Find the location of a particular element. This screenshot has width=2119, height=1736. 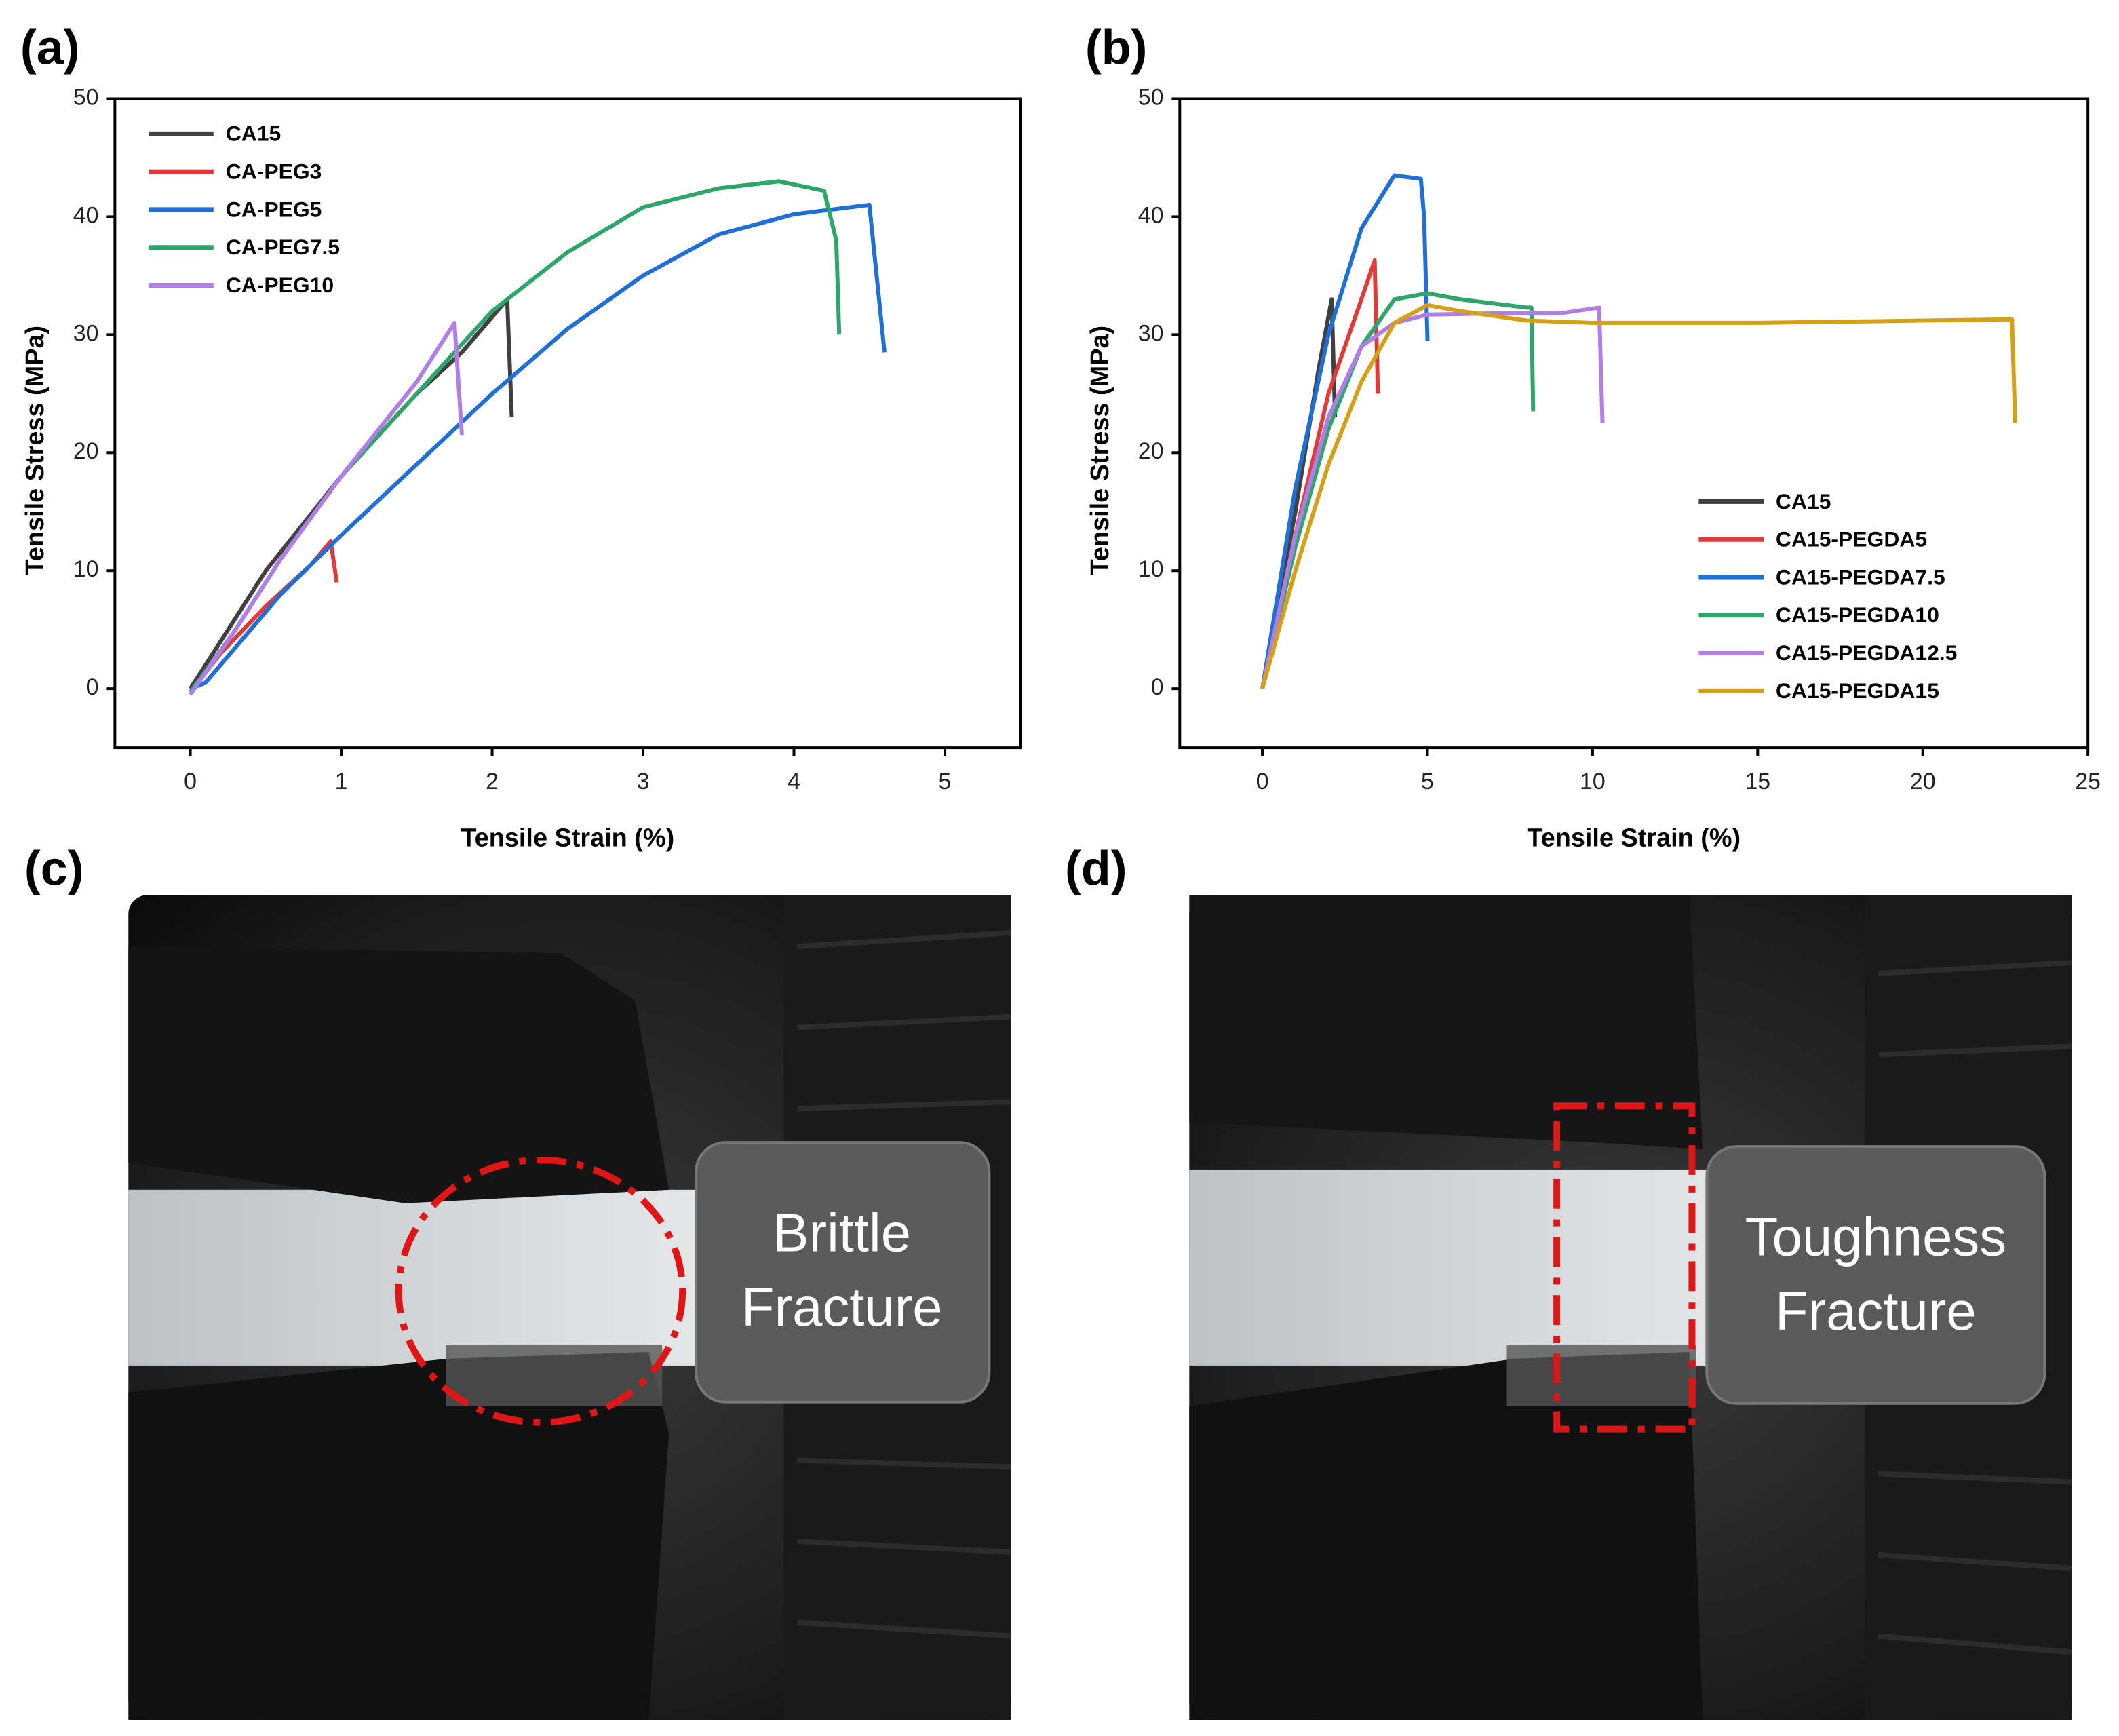

legend-label: CA-PEG10 is located at coordinates (280, 285).